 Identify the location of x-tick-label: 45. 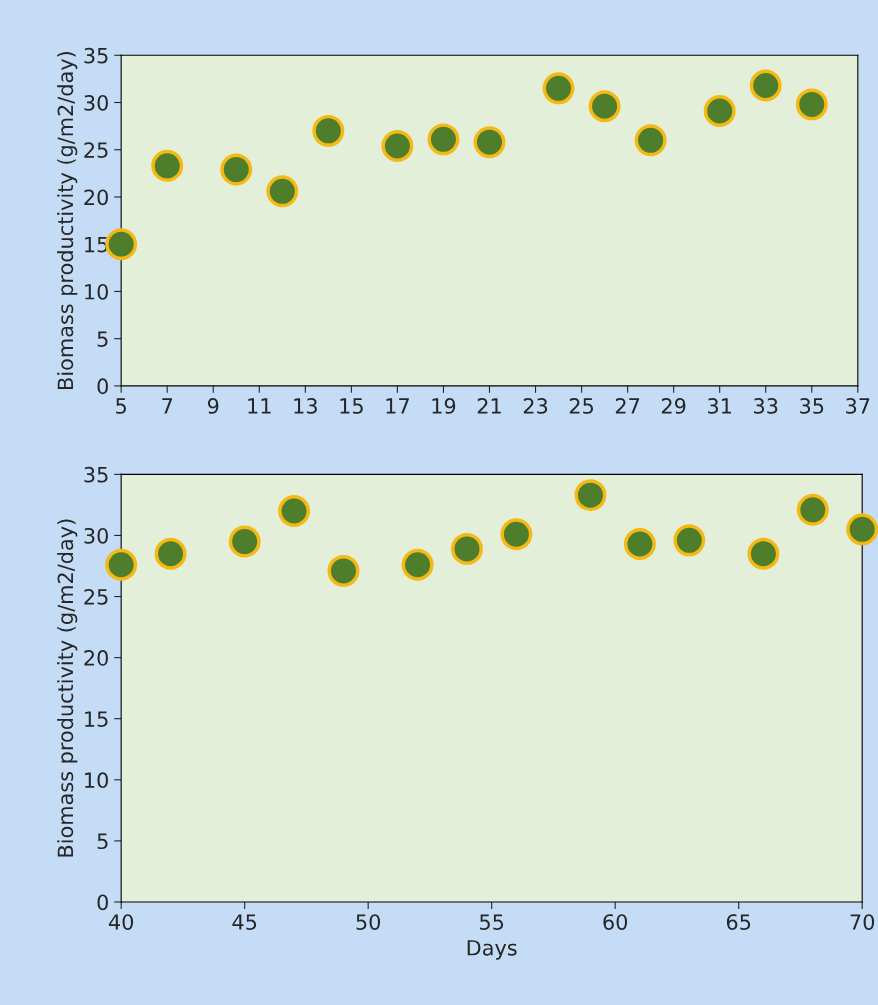
(244, 922).